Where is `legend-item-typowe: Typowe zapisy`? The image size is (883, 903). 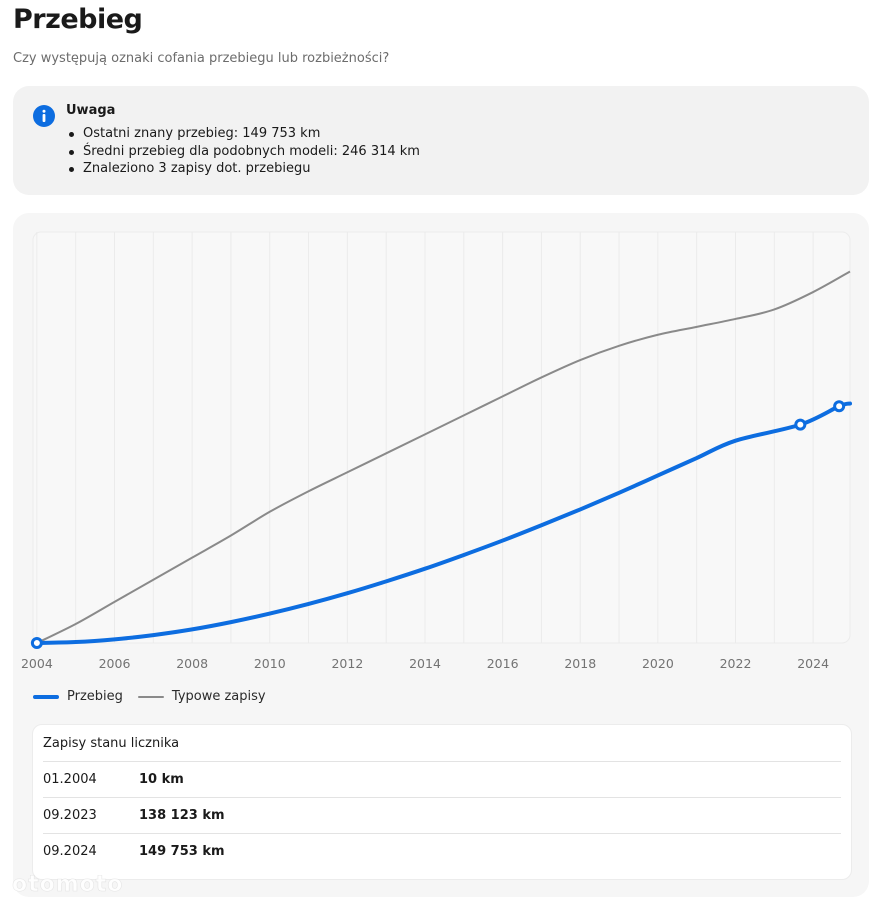 legend-item-typowe: Typowe zapisy is located at coordinates (201, 696).